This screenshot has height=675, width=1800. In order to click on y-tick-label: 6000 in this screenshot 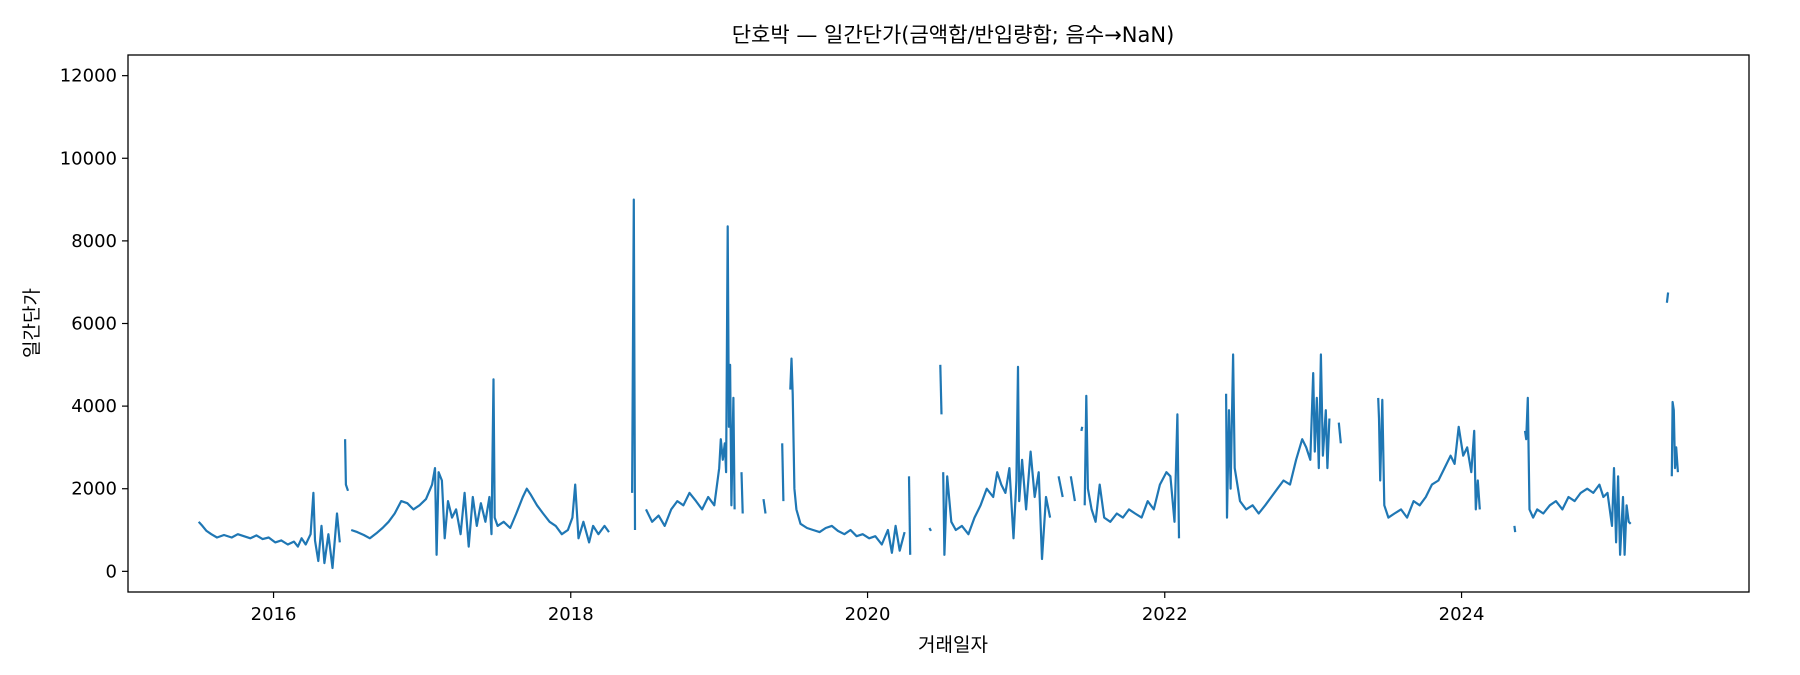, I will do `click(94, 324)`.